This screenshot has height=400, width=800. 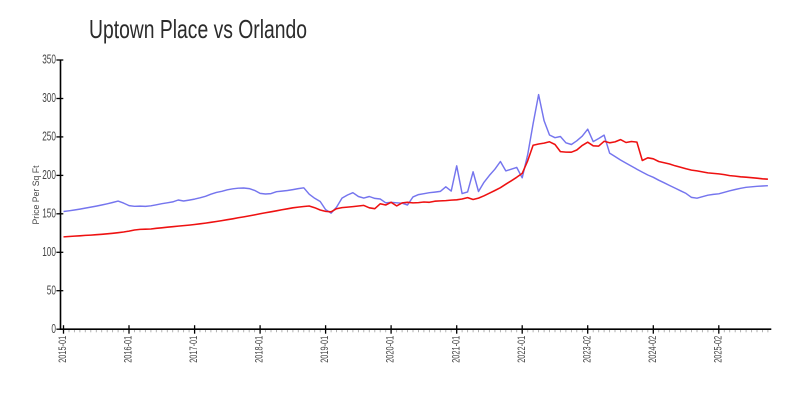 I want to click on svg-text: Price Per Sq Ft, so click(x=36, y=194).